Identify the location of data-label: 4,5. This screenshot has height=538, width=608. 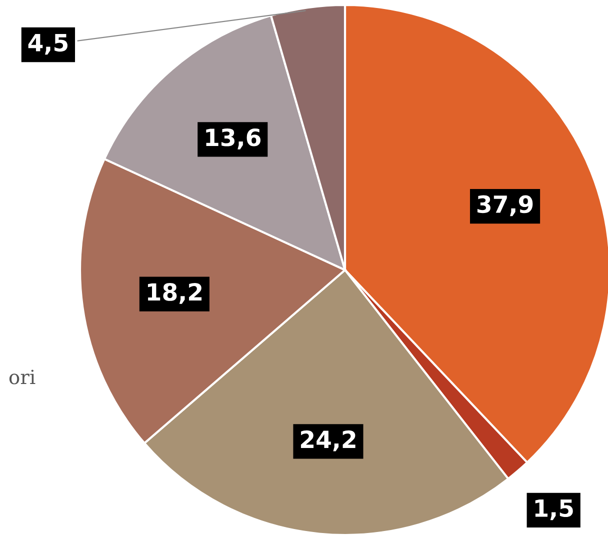
(48, 44).